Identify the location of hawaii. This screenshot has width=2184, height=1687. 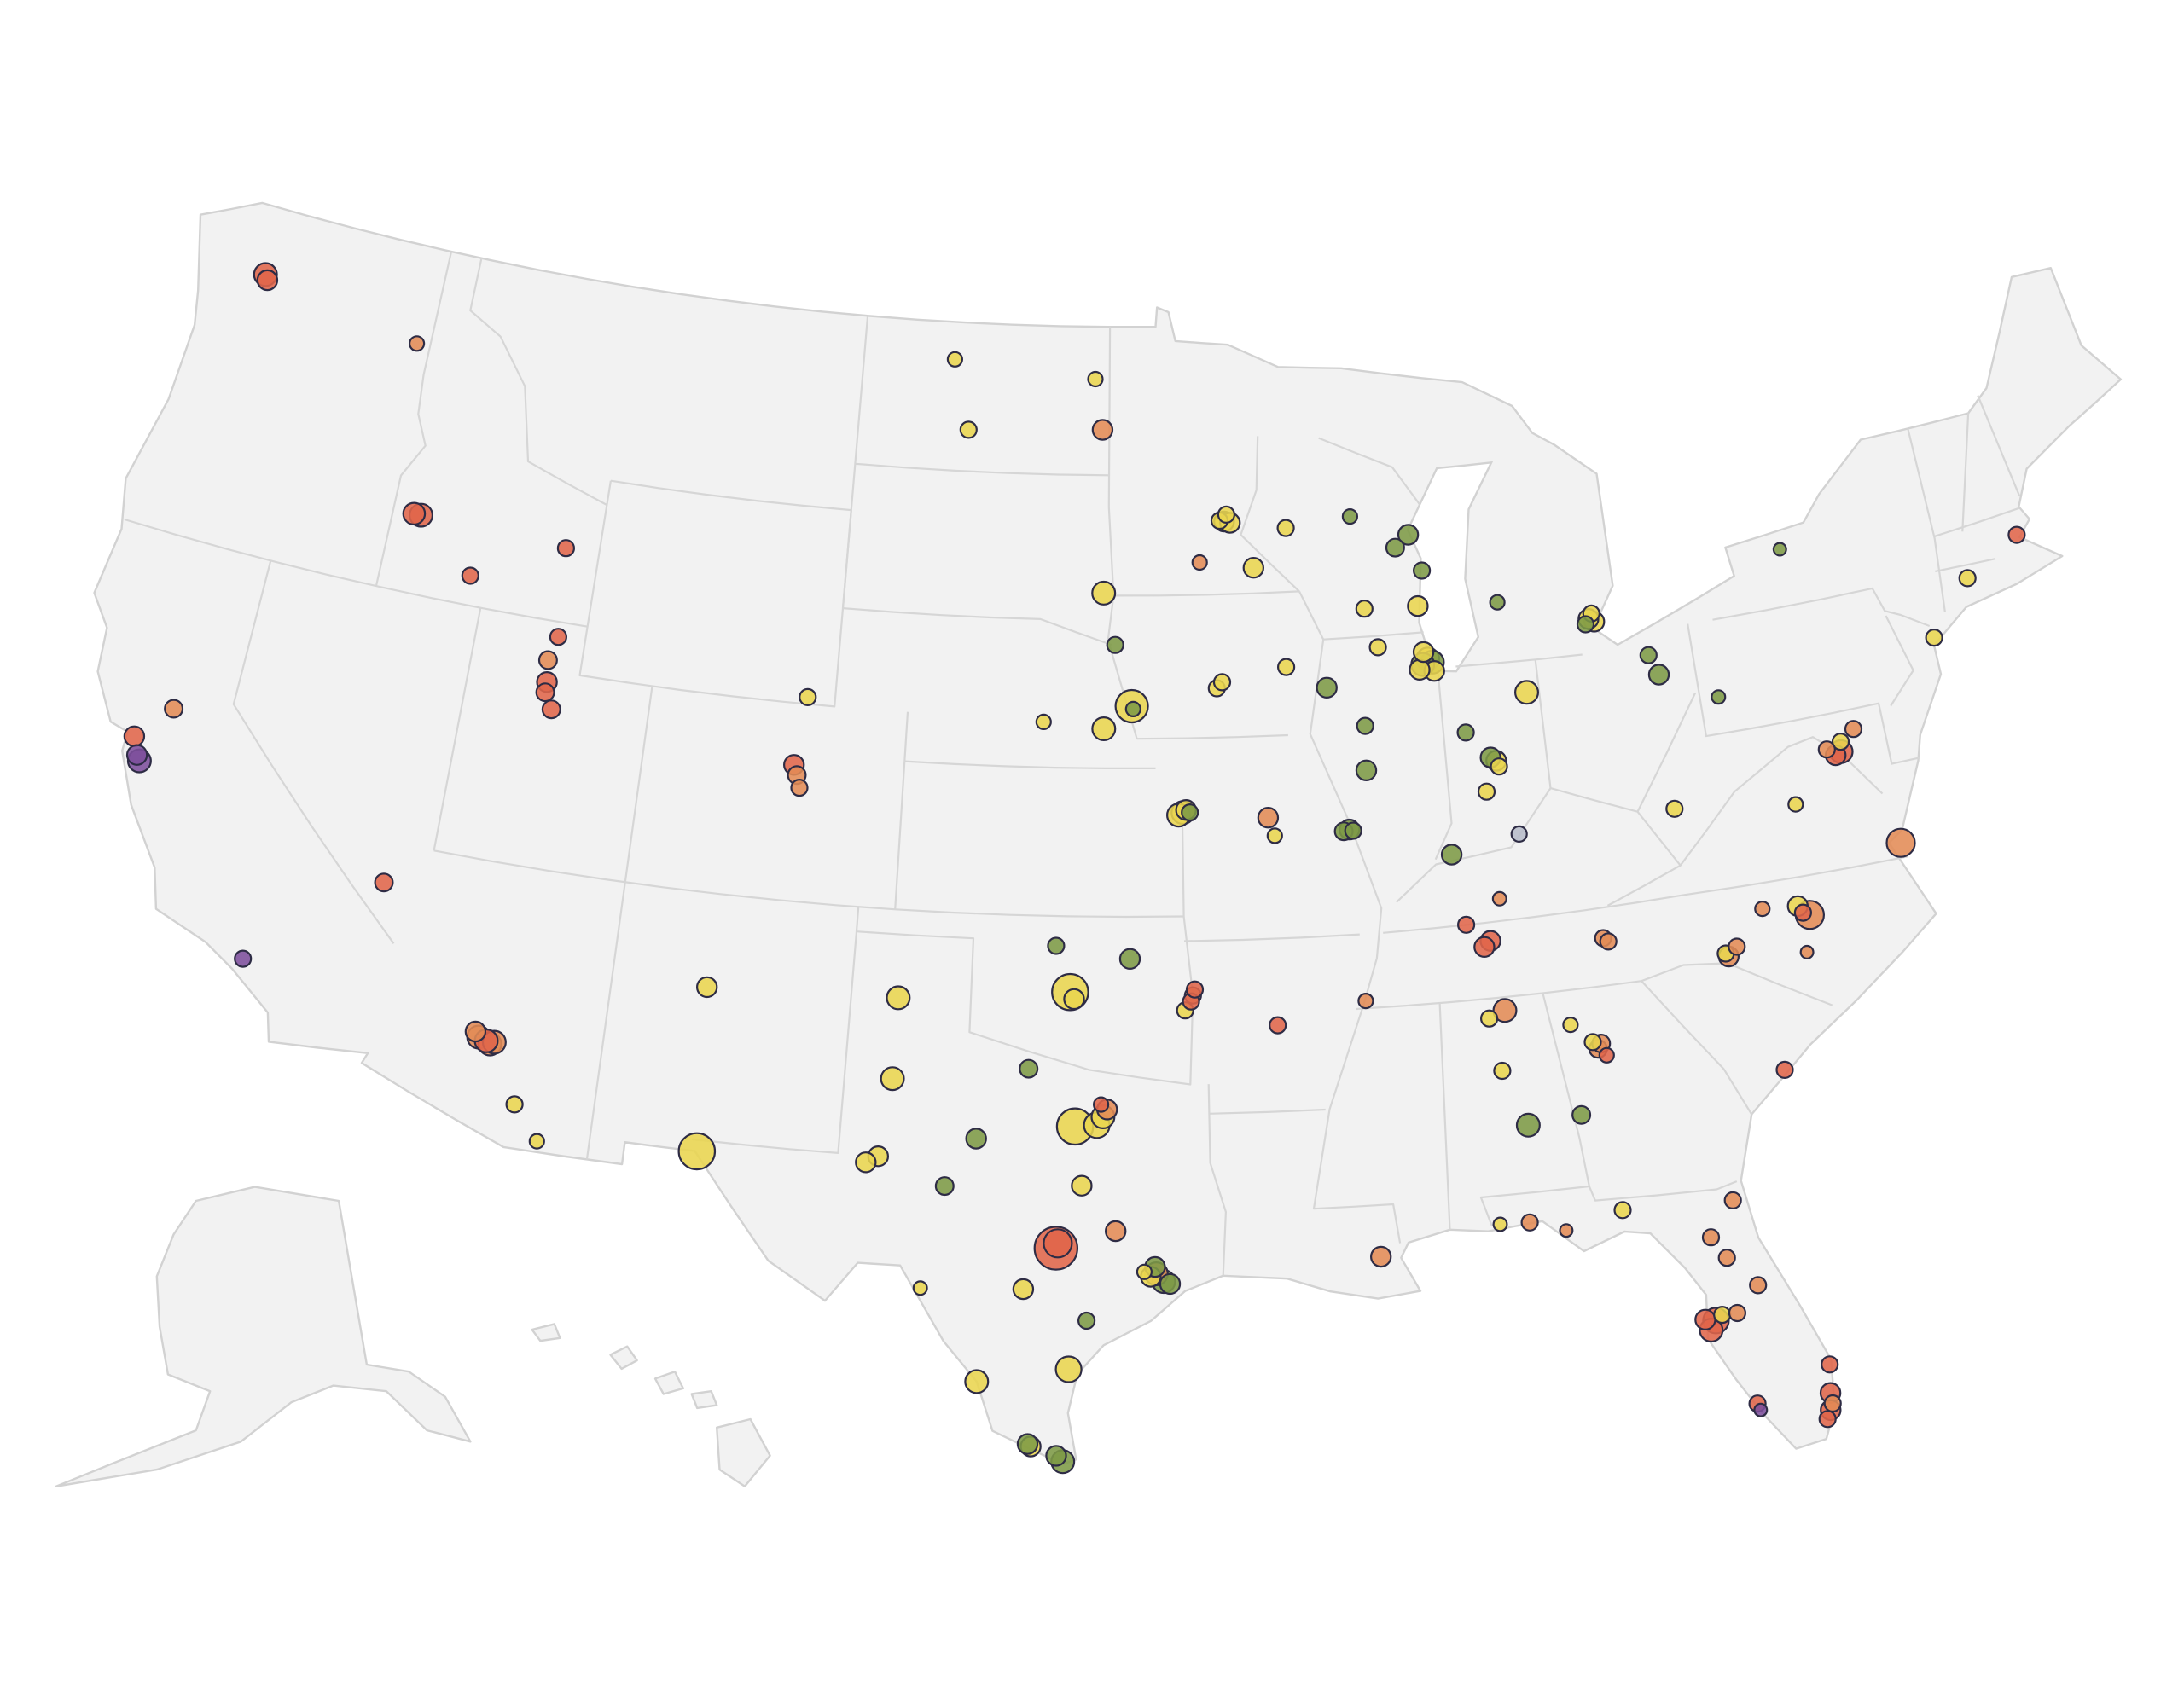
(623, 1358).